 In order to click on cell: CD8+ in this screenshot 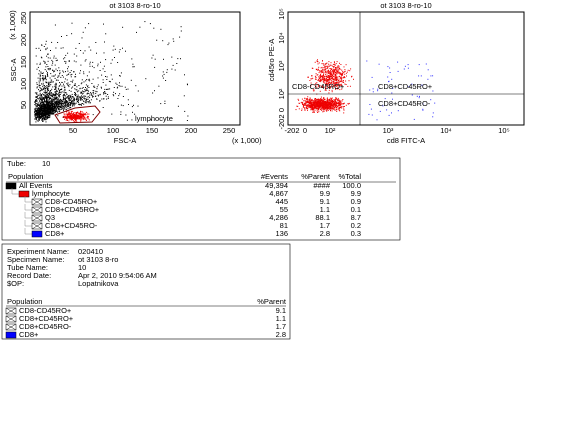, I will do `click(29, 334)`.